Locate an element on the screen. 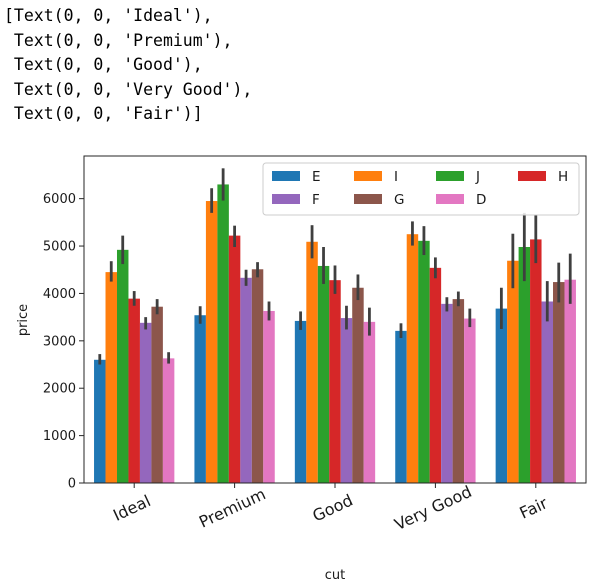 The width and height of the screenshot is (597, 588). x-axis-label: cut is located at coordinates (335, 575).